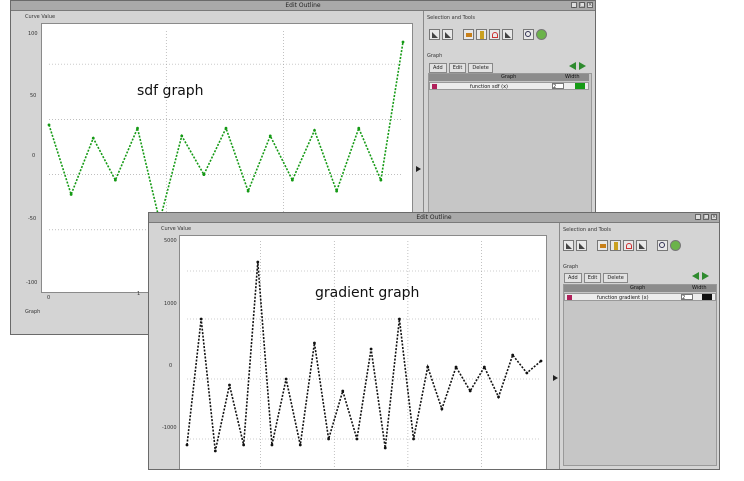 The height and width of the screenshot is (481, 744). Describe the element at coordinates (171, 366) in the screenshot. I see `y-tick-label: 0` at that location.